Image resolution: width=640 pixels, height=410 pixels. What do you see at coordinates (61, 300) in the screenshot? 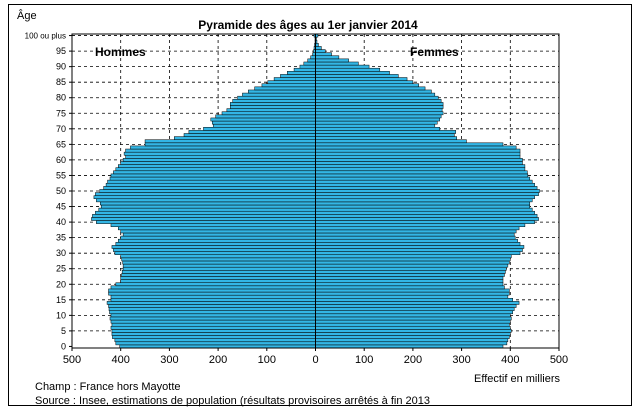
I see `y-tick-label: 15` at bounding box center [61, 300].